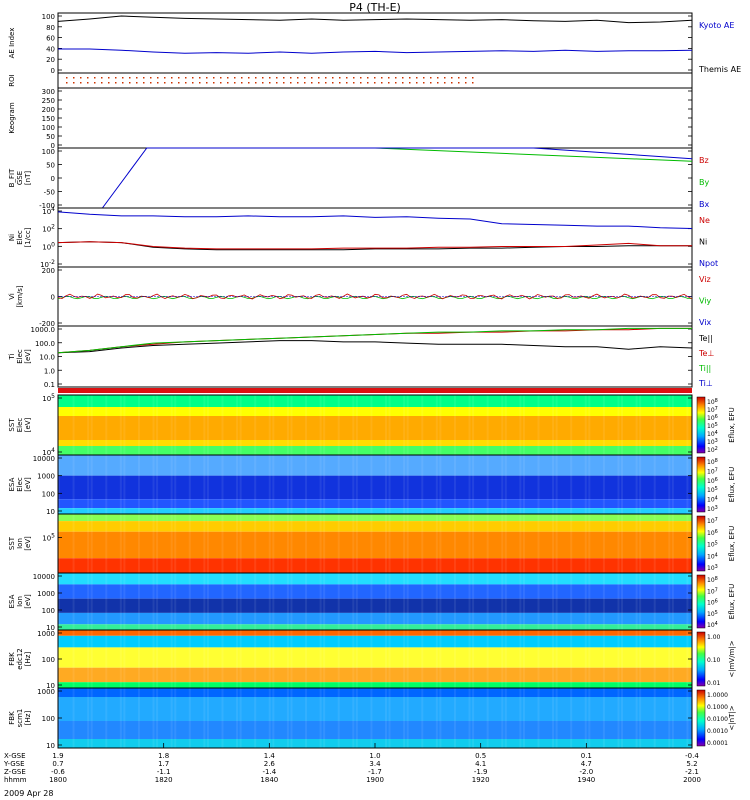 The height and width of the screenshot is (800, 750). I want to click on y-tick-label: 10-2, so click(47, 264).